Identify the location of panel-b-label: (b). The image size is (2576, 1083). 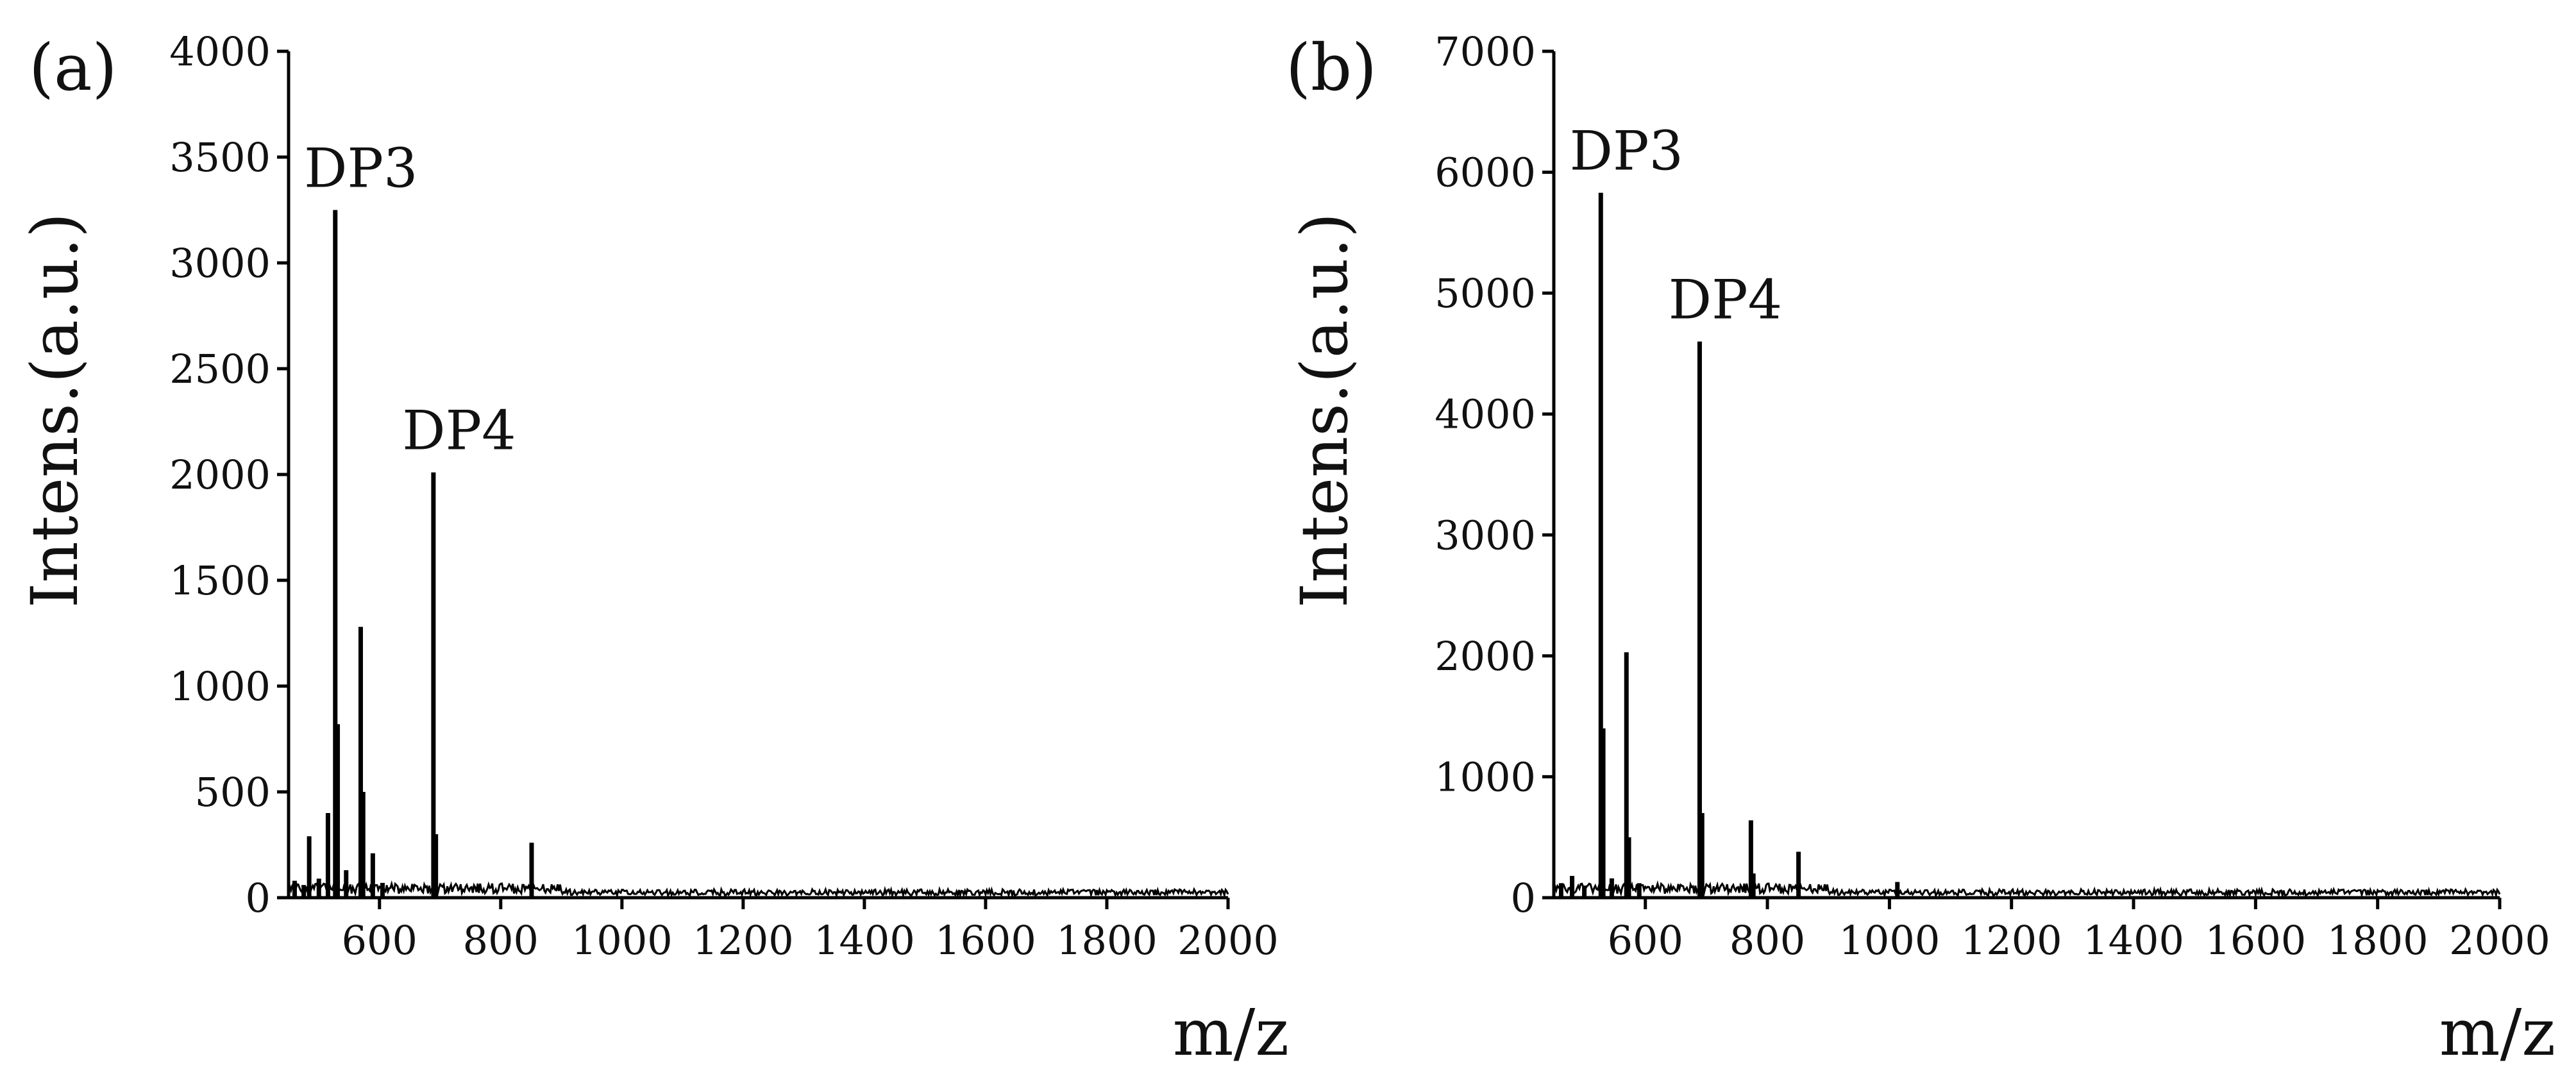
(1331, 67).